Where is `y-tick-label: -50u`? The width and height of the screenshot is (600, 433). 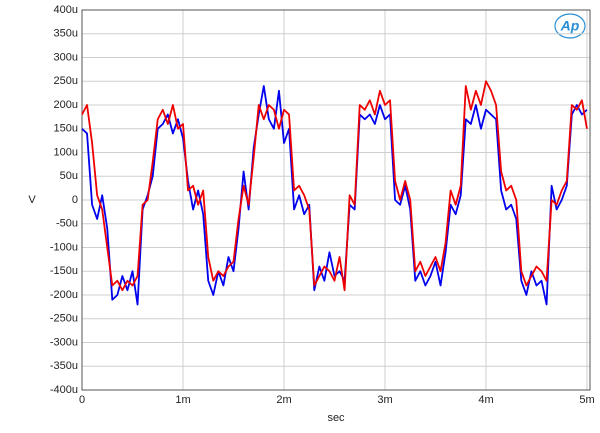 y-tick-label: -50u is located at coordinates (67, 224).